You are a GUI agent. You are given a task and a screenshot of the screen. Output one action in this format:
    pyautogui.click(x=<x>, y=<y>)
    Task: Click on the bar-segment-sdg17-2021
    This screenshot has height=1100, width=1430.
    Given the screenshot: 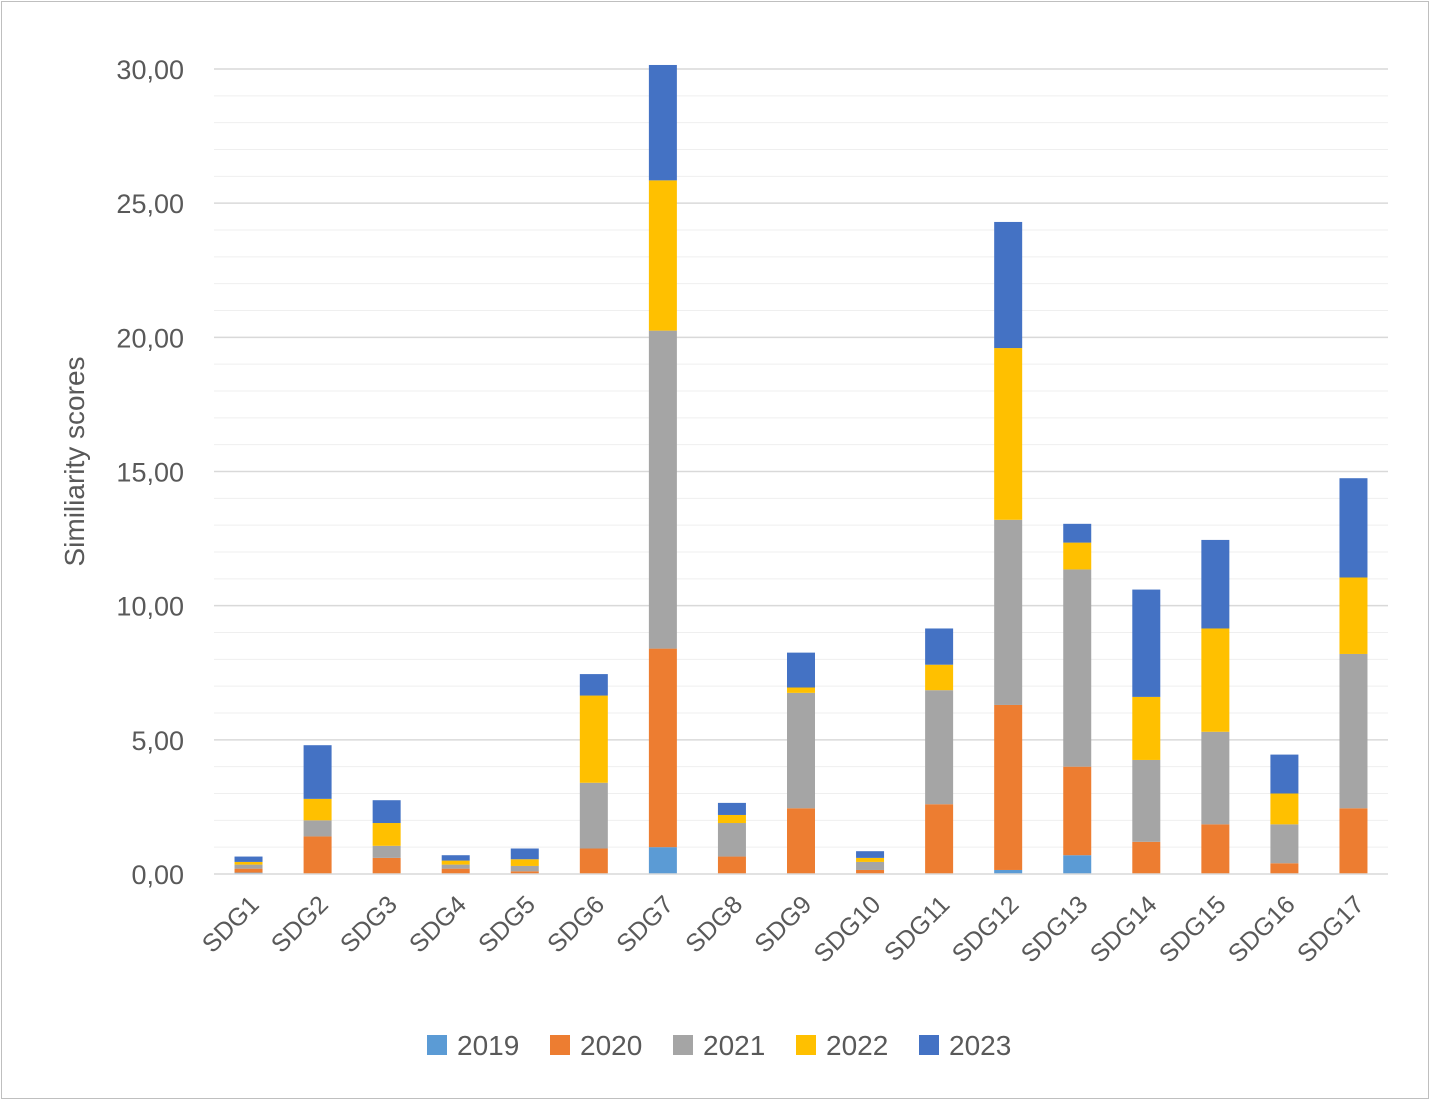 What is the action you would take?
    pyautogui.click(x=1353, y=731)
    